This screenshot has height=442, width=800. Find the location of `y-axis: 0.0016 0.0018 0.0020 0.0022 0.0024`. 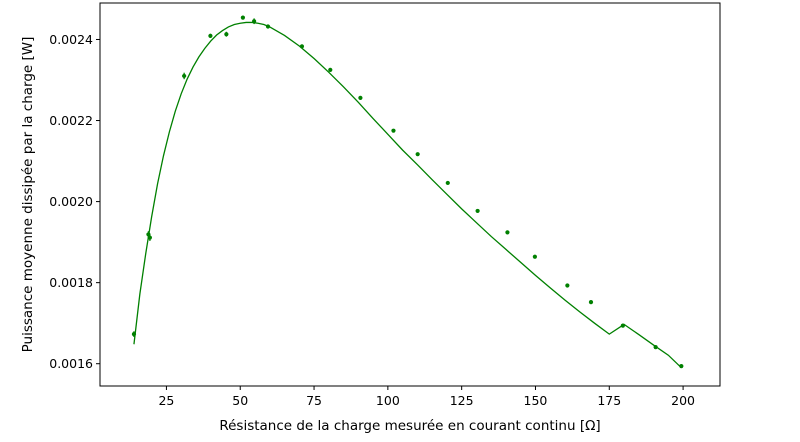

y-axis: 0.0016 0.0018 0.0020 0.0022 0.0024 is located at coordinates (74, 201).